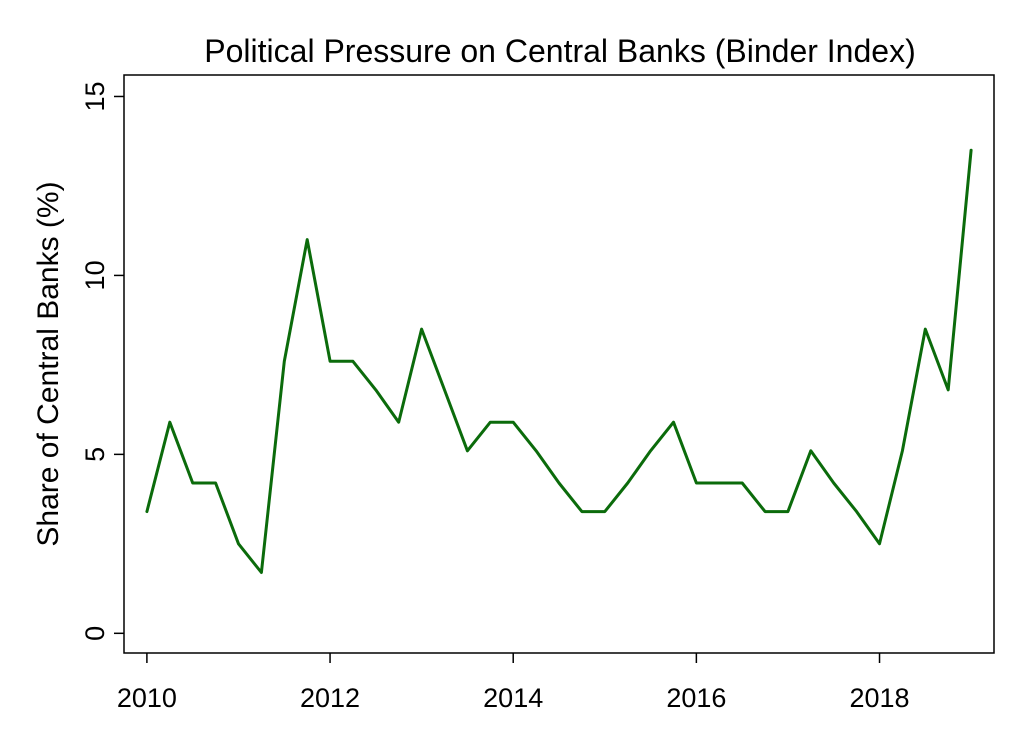 The image size is (1024, 745). Describe the element at coordinates (879, 698) in the screenshot. I see `x-tick-label: 2018` at that location.